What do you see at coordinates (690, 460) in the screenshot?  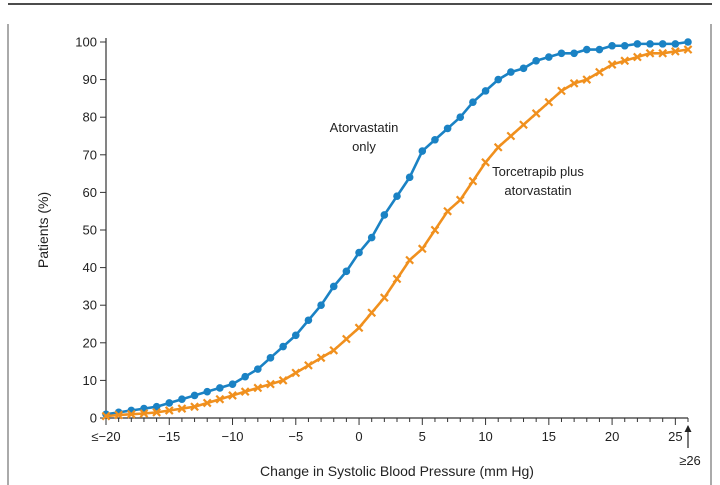 I see `x-extra-label: ≥26` at bounding box center [690, 460].